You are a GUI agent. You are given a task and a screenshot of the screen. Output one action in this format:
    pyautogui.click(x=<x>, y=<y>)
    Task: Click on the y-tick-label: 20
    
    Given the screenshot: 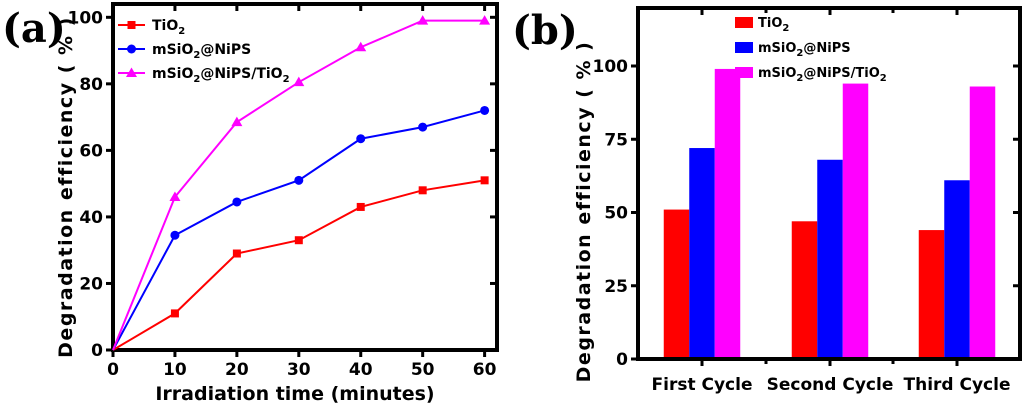 What is the action you would take?
    pyautogui.click(x=91, y=284)
    